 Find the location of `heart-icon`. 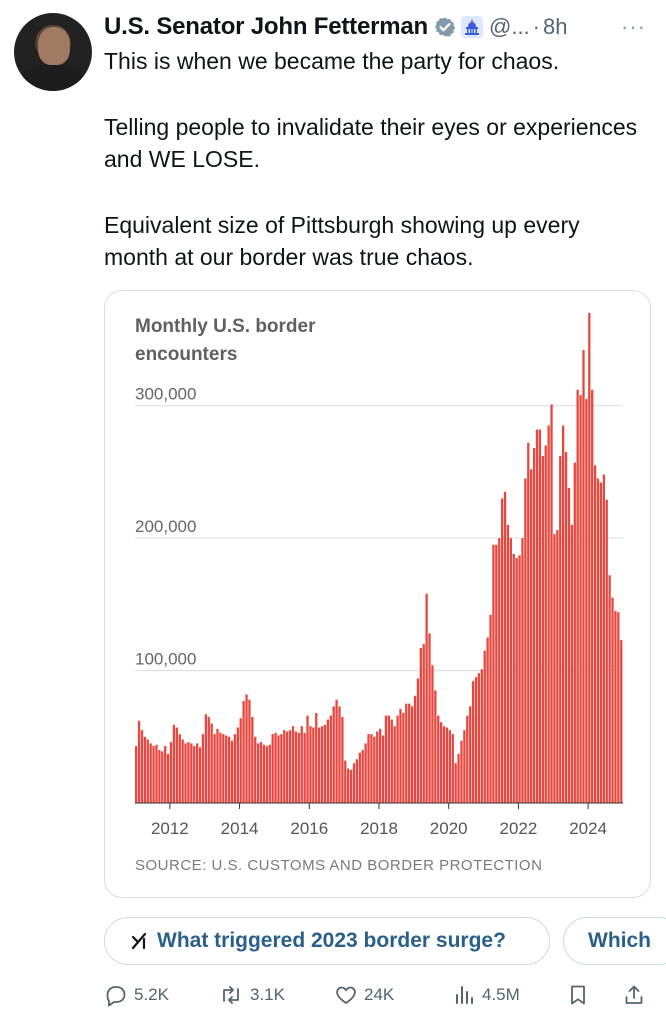

heart-icon is located at coordinates (346, 995).